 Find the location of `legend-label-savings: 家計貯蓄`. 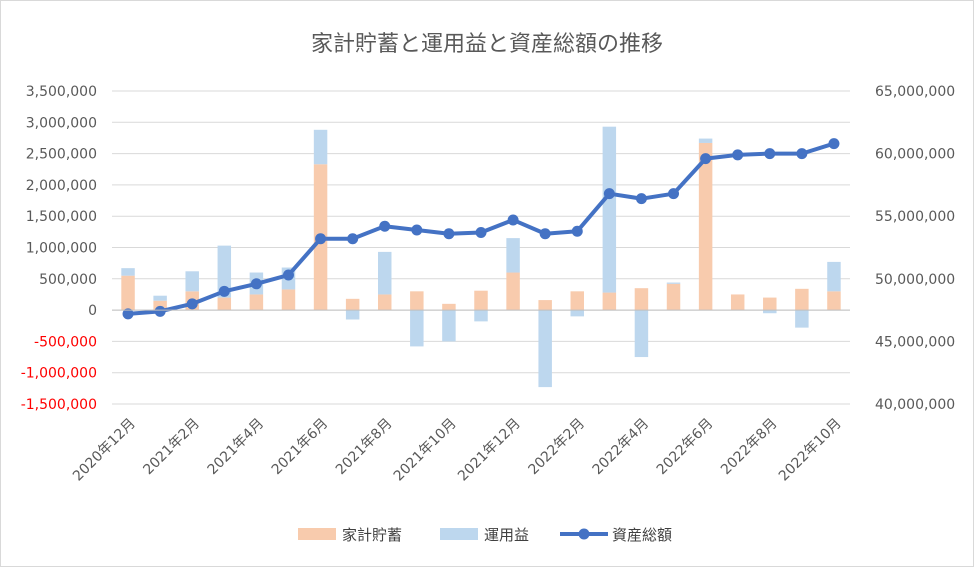

legend-label-savings: 家計貯蓄 is located at coordinates (372, 535).